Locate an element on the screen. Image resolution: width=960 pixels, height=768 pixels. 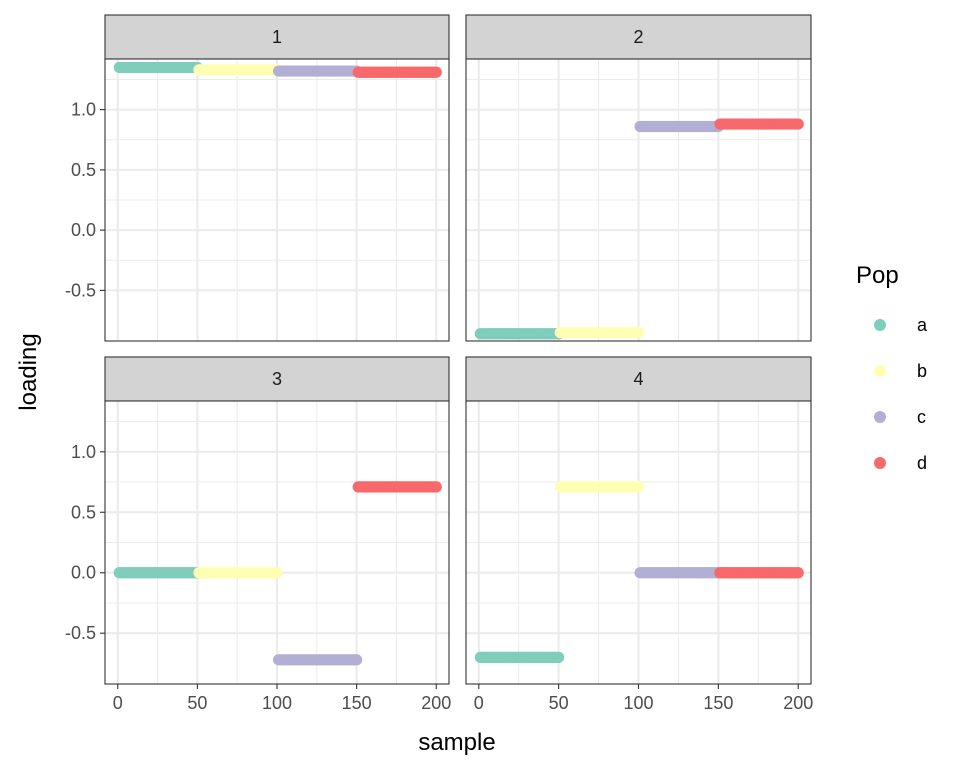
legend-label: c is located at coordinates (921, 417).